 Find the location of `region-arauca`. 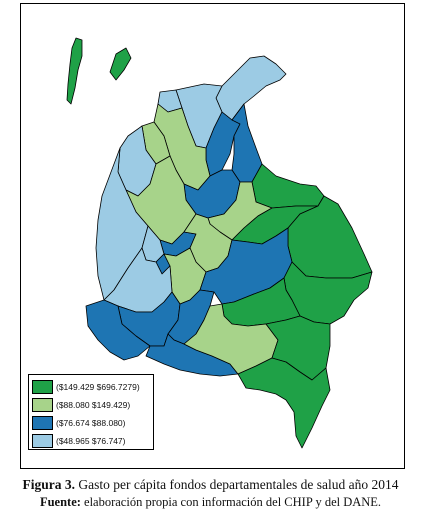

region-arauca is located at coordinates (288, 186).